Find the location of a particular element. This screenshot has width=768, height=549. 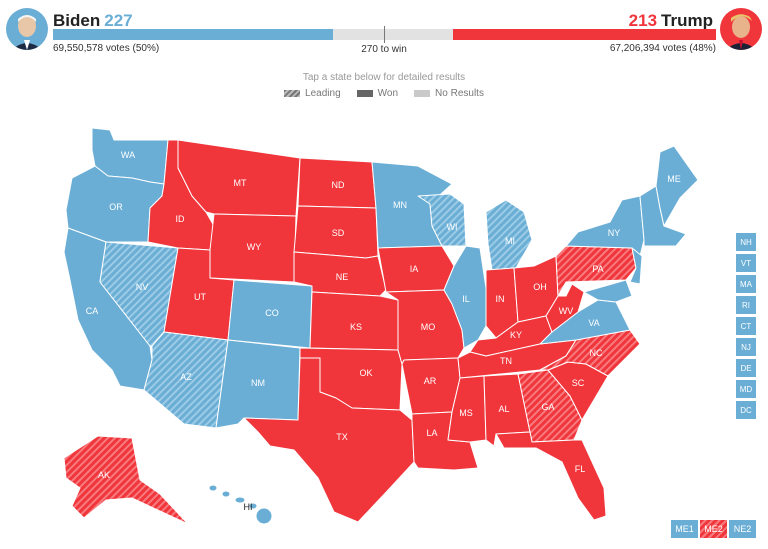

small-state-ct: CT is located at coordinates (746, 326).